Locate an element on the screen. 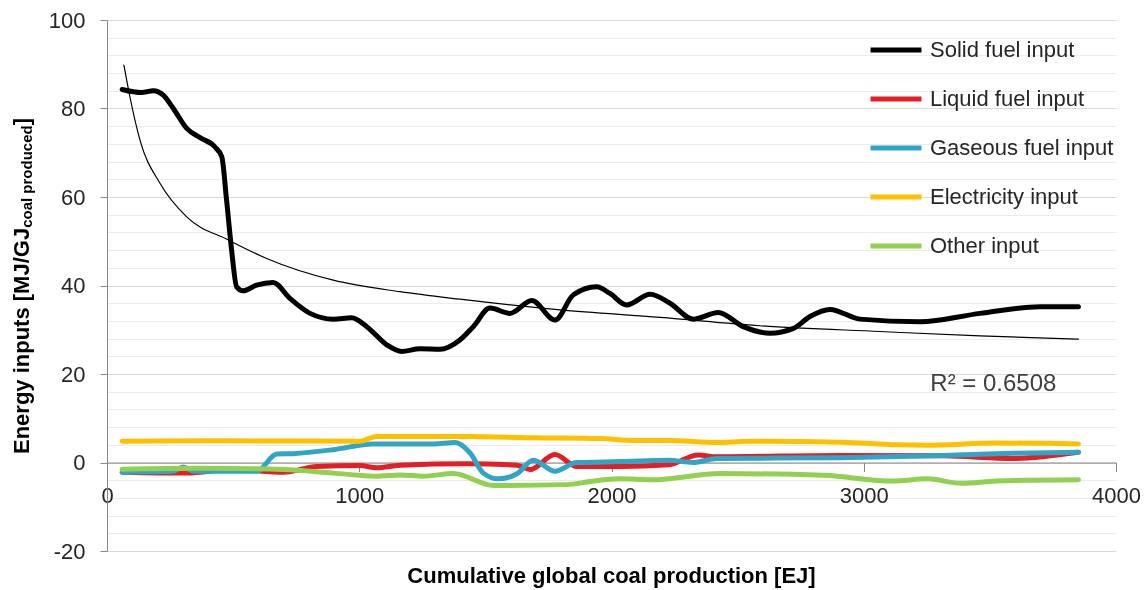 This screenshot has height=590, width=1148. y-tick-label: 20 is located at coordinates (73, 374).